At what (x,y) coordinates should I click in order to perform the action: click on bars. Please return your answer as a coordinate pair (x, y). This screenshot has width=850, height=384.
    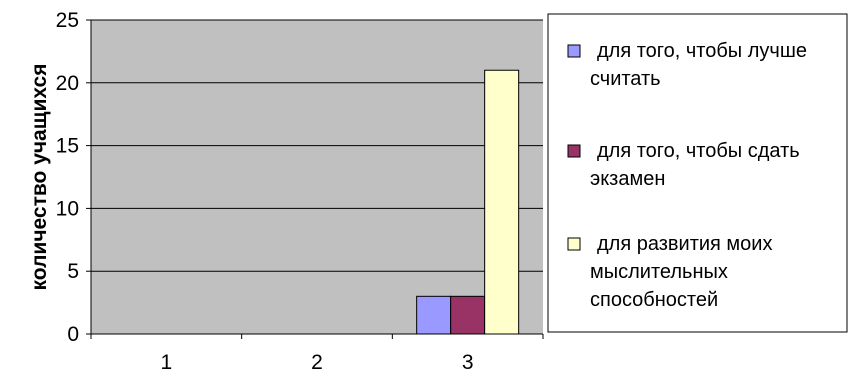
    Looking at the image, I should click on (468, 202).